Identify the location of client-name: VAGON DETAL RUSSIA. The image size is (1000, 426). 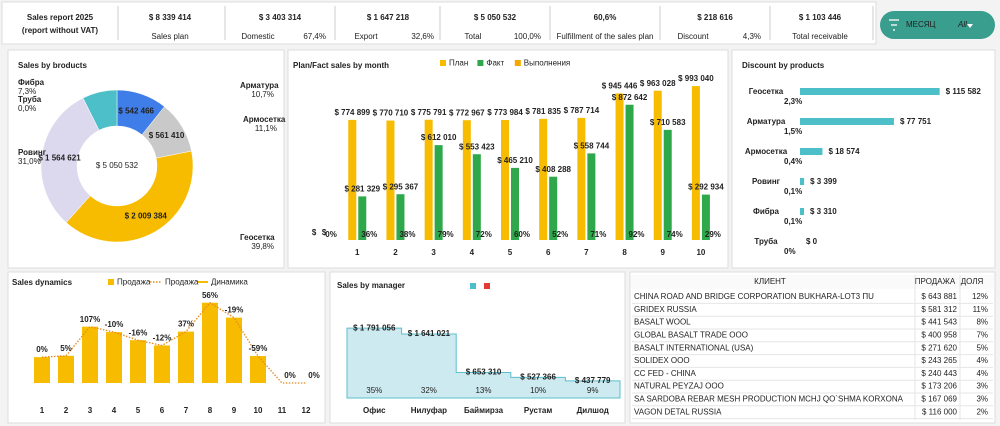
(678, 411).